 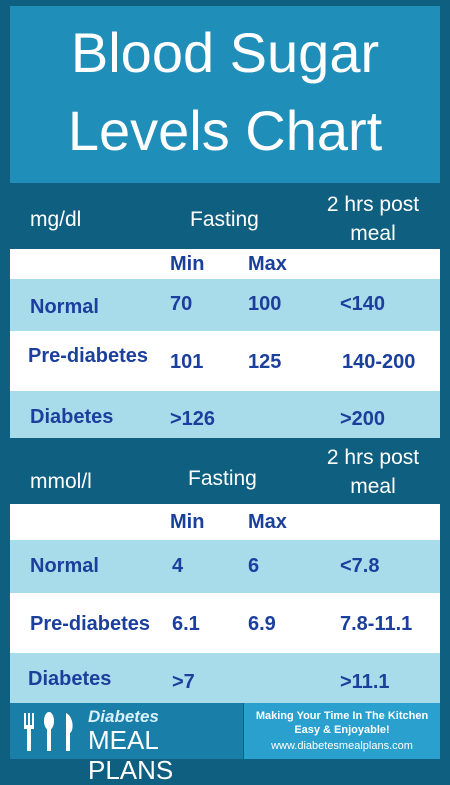 I want to click on brand-line-2: MEAL PLANS, so click(x=131, y=755).